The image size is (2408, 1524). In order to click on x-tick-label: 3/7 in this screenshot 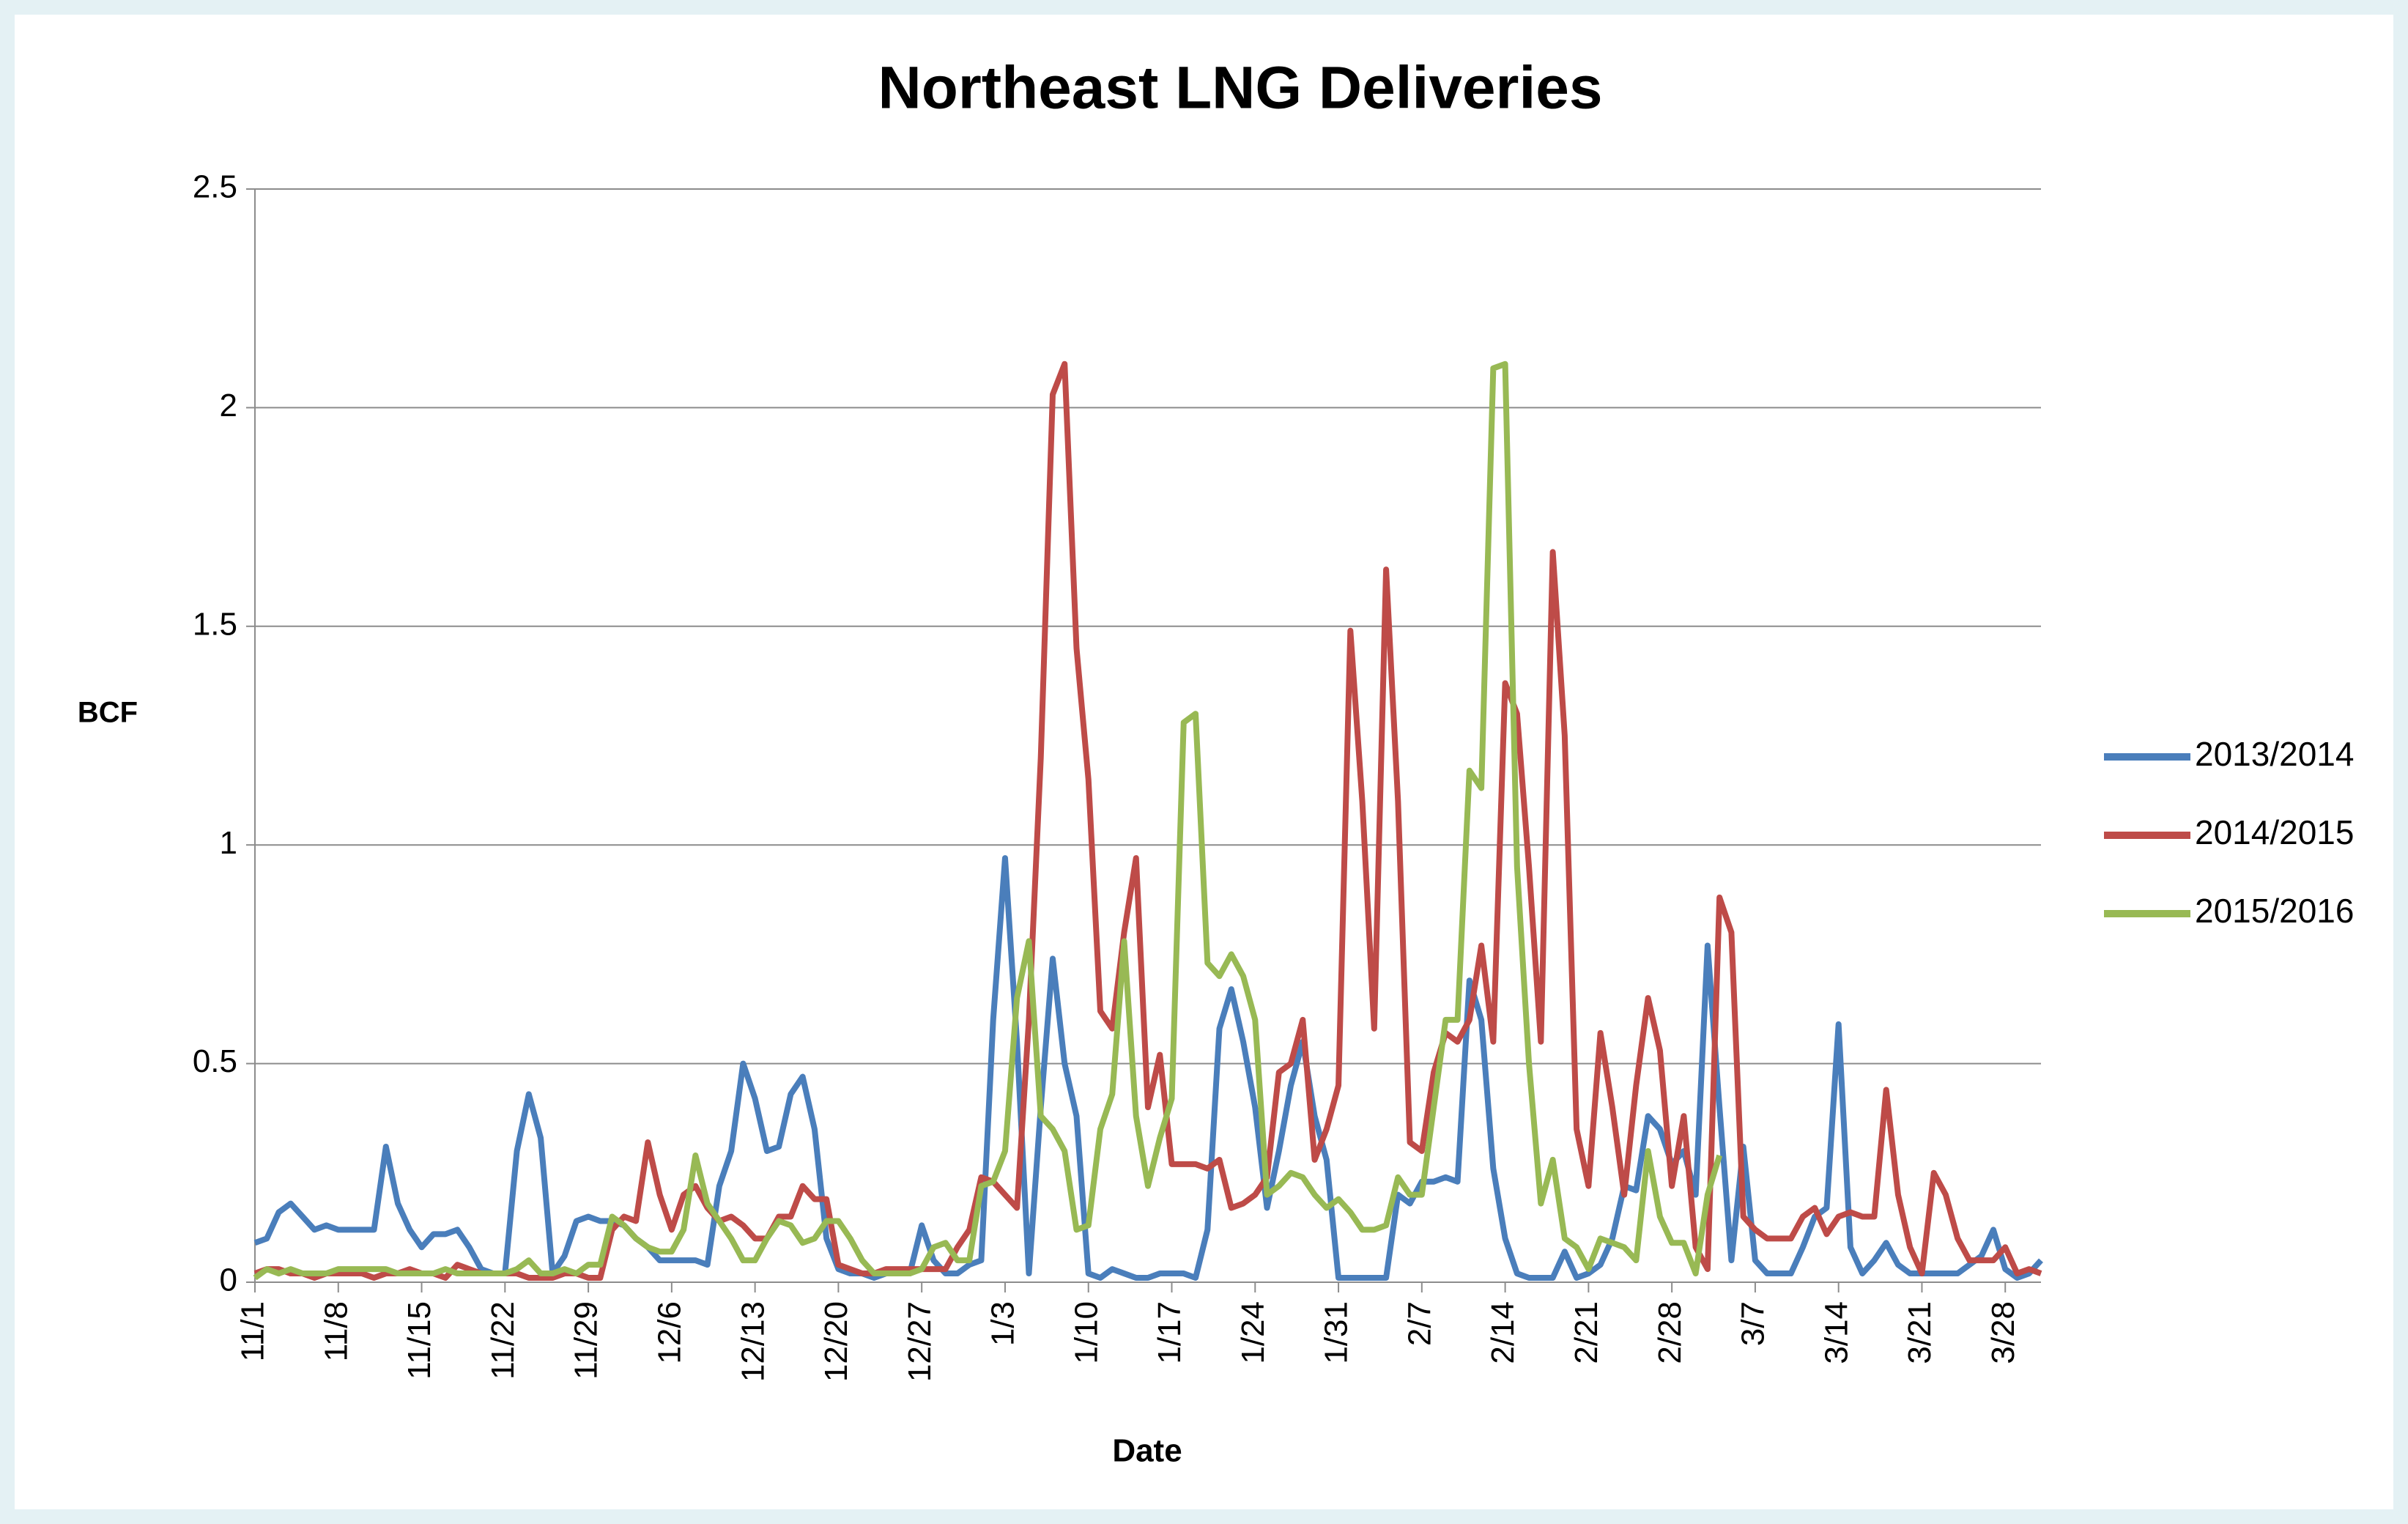, I will do `click(1753, 1323)`.